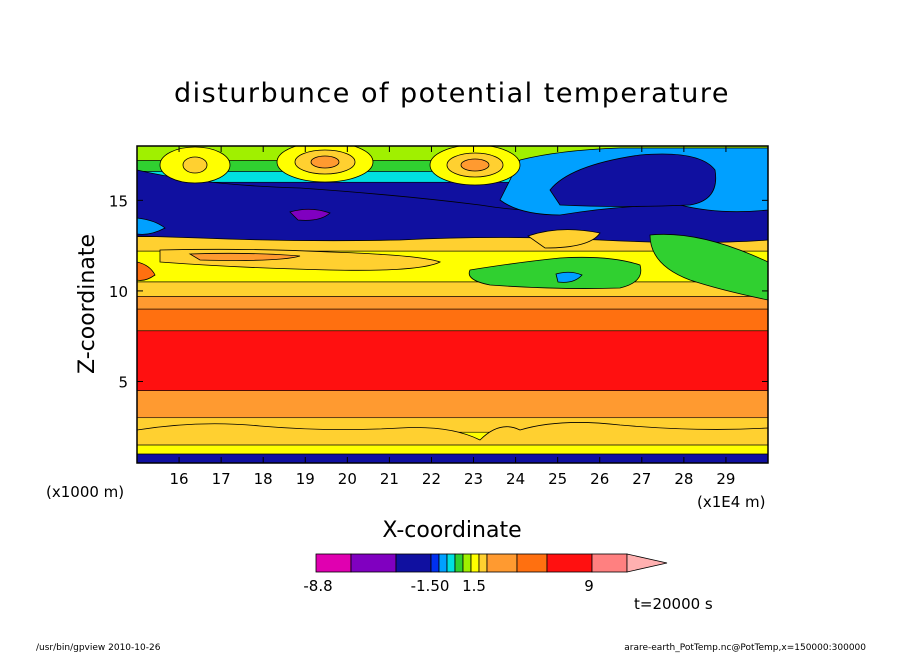 This screenshot has width=904, height=658. I want to click on lower-uneven-layer, so click(452, 434).